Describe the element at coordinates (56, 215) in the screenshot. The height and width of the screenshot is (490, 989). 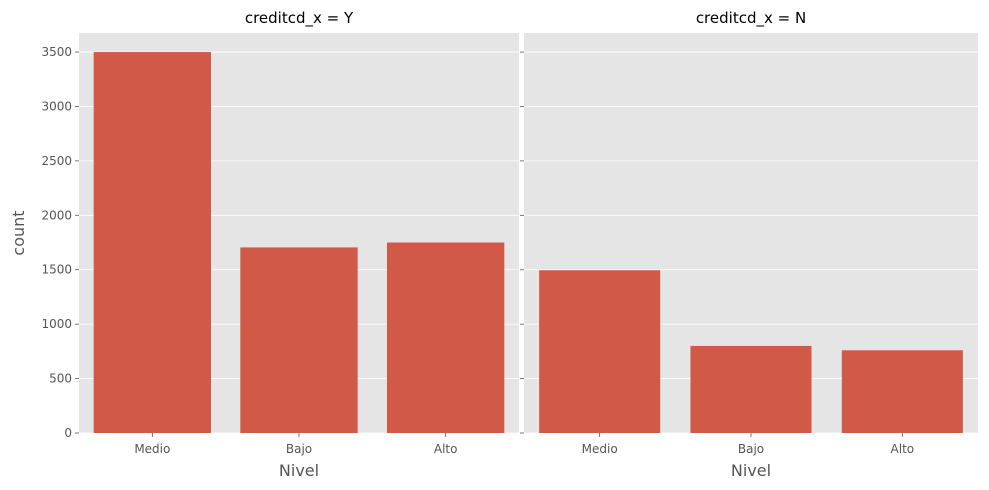
I see `y-tick-label: 2000` at that location.